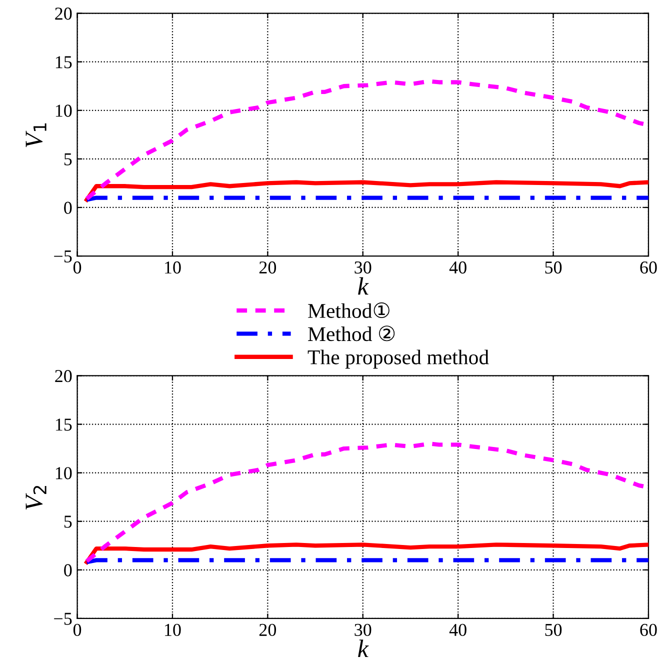 This screenshot has width=672, height=665. What do you see at coordinates (349, 310) in the screenshot?
I see `legend-label: Method①` at bounding box center [349, 310].